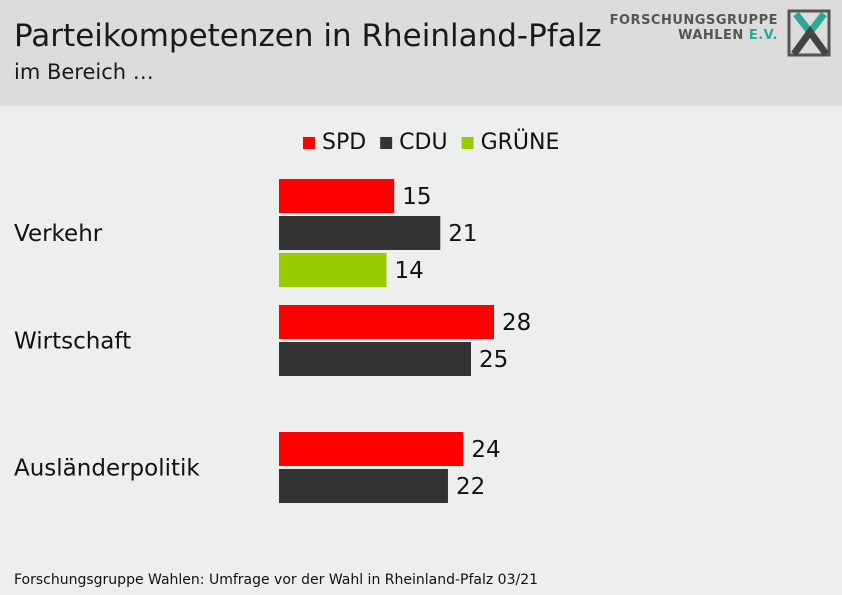  I want to click on value-labels: 15 21 14 28 25 24 22, so click(463, 342).